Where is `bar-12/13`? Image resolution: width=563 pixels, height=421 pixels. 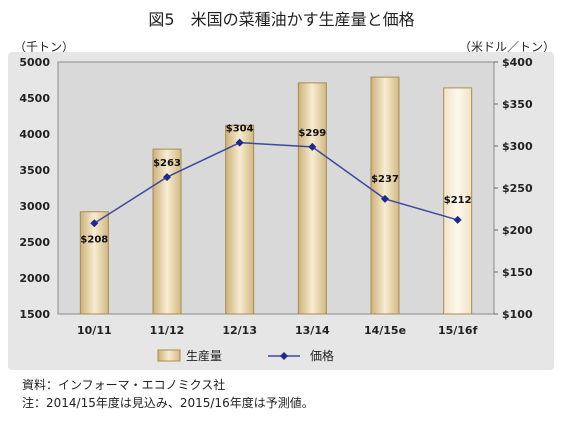
bar-12/13 is located at coordinates (240, 219).